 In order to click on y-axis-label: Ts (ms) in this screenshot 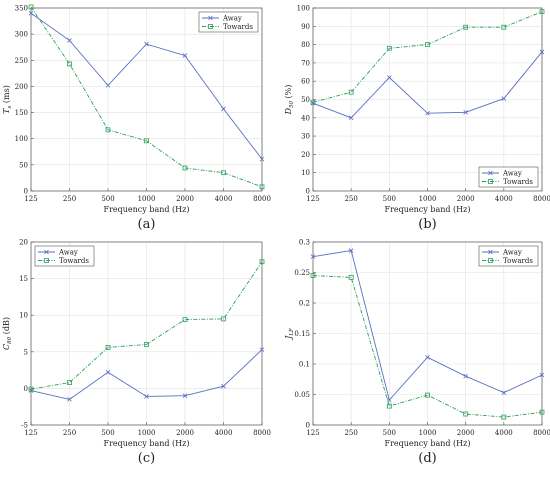, I will do `click(7, 99)`.